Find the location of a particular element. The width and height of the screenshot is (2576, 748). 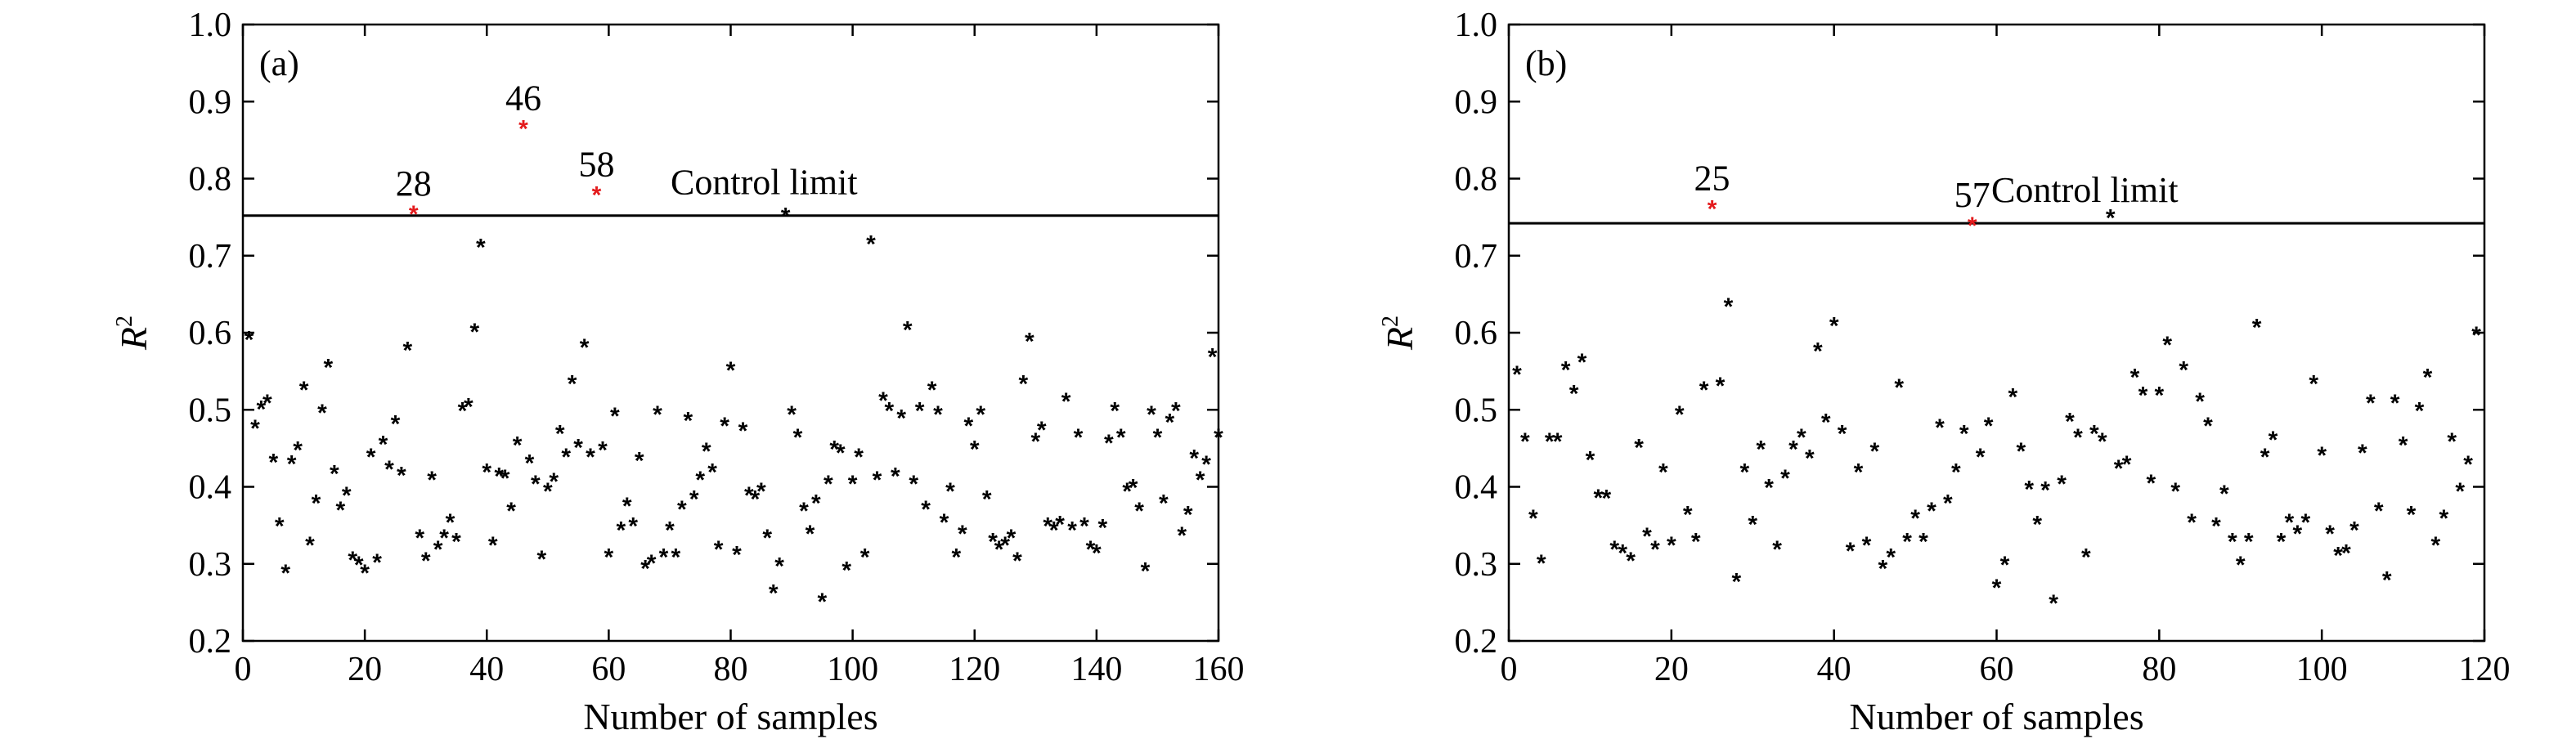

y-tick-label: 0.7 is located at coordinates (210, 256).